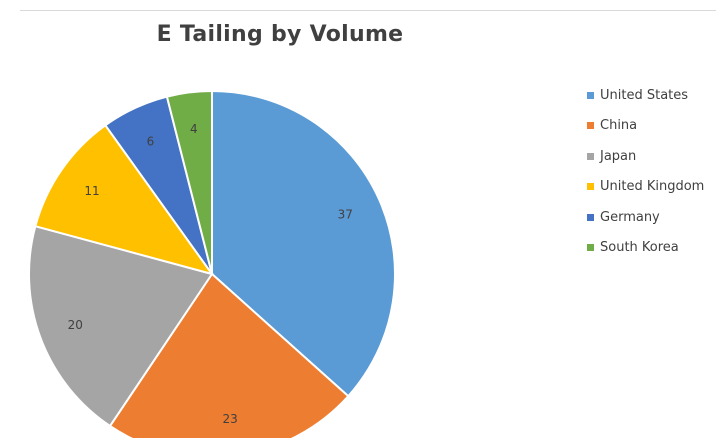  I want to click on legend-item-china: China, so click(645, 126).